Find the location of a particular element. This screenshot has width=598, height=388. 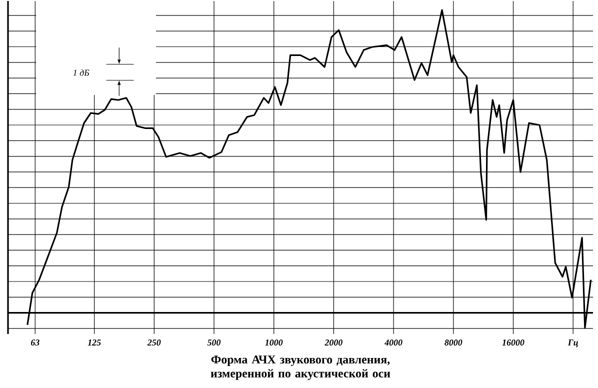

x-tick-label: 2000 is located at coordinates (333, 343).